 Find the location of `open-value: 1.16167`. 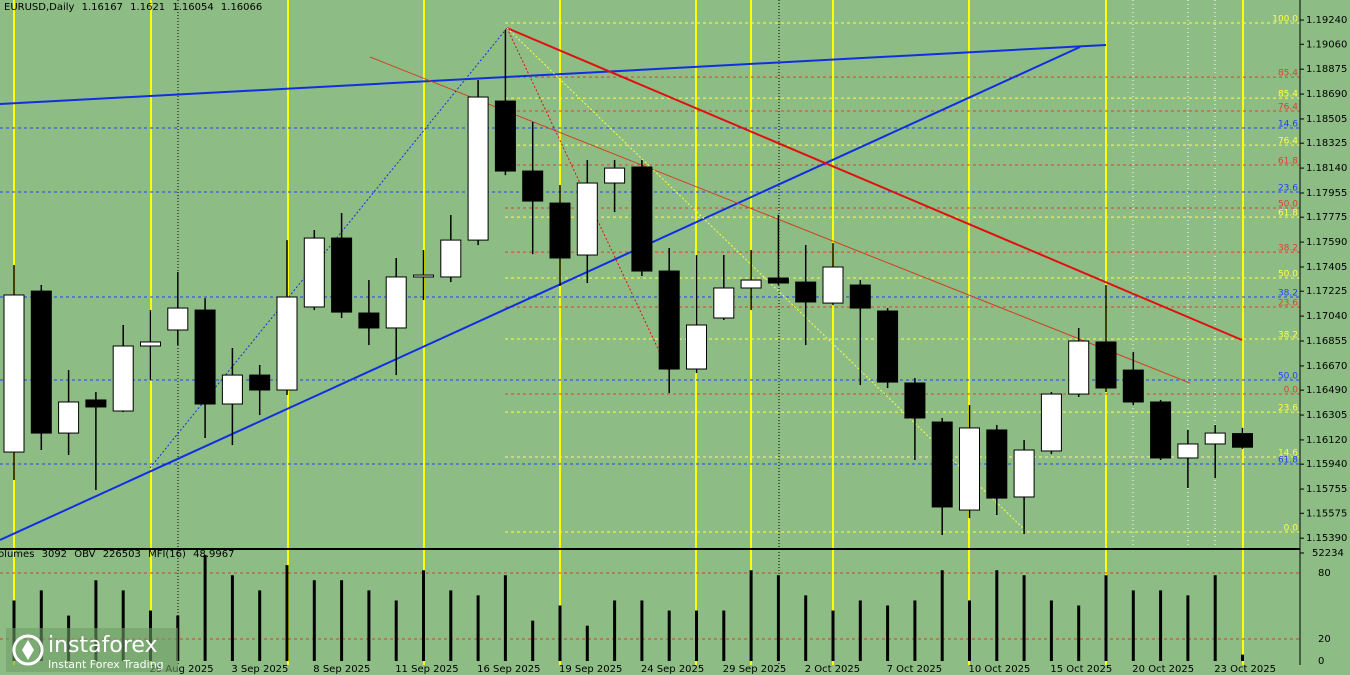

open-value: 1.16167 is located at coordinates (102, 7).